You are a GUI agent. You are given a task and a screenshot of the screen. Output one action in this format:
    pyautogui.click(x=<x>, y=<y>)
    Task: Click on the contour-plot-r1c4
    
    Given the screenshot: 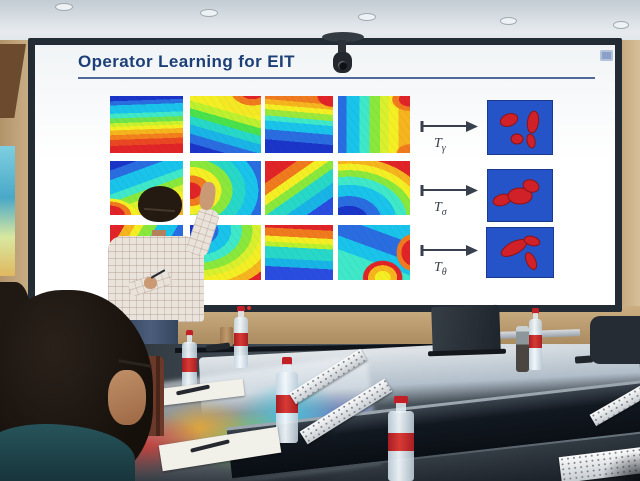 What is the action you would take?
    pyautogui.click(x=374, y=124)
    